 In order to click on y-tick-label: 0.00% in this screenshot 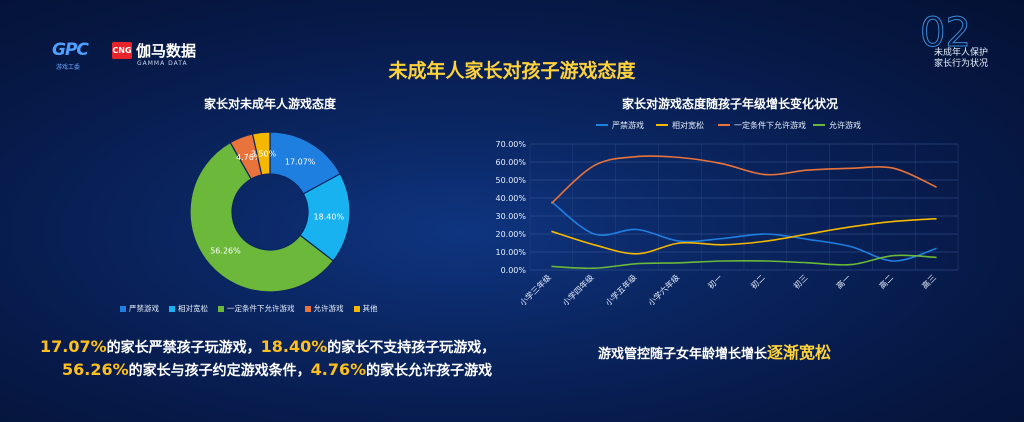, I will do `click(514, 270)`.